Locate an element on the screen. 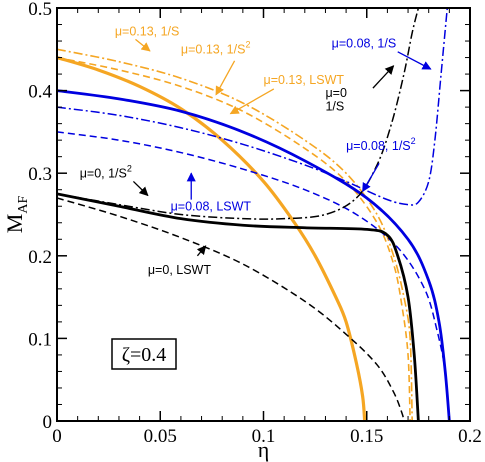 The width and height of the screenshot is (485, 462). annotation-text: μ=0.08, LSWT is located at coordinates (211, 206).